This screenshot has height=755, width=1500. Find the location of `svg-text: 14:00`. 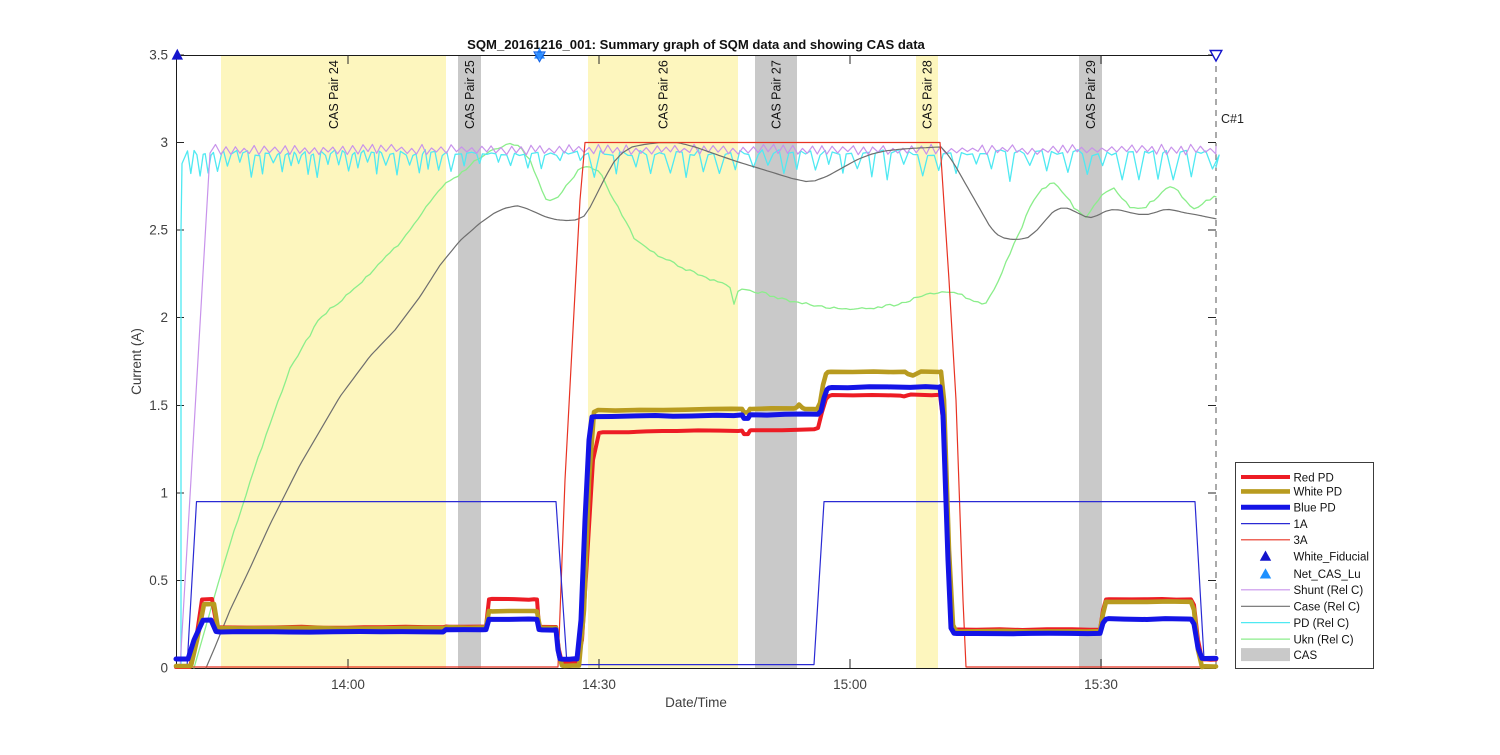

svg-text: 14:00 is located at coordinates (348, 684).